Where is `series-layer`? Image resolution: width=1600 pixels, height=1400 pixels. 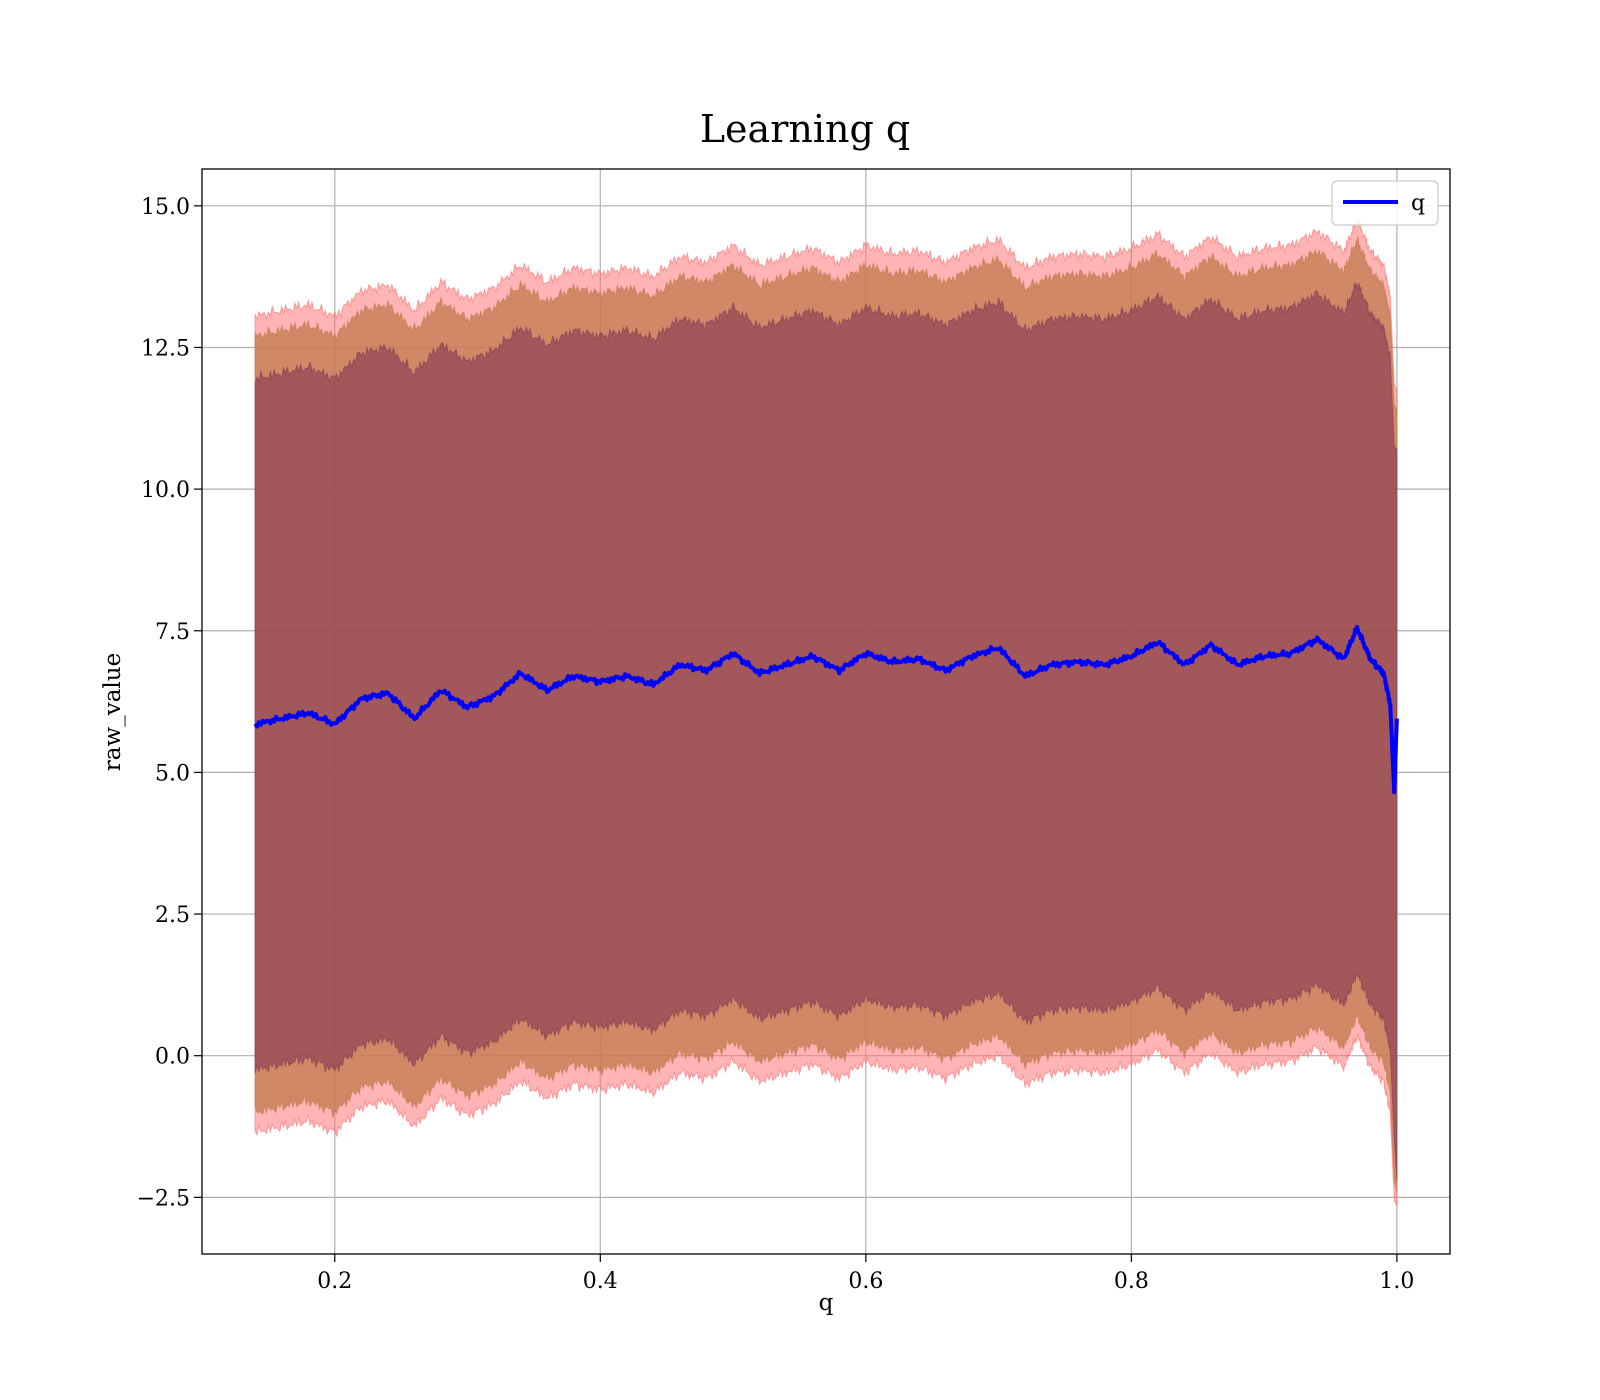 series-layer is located at coordinates (826, 710).